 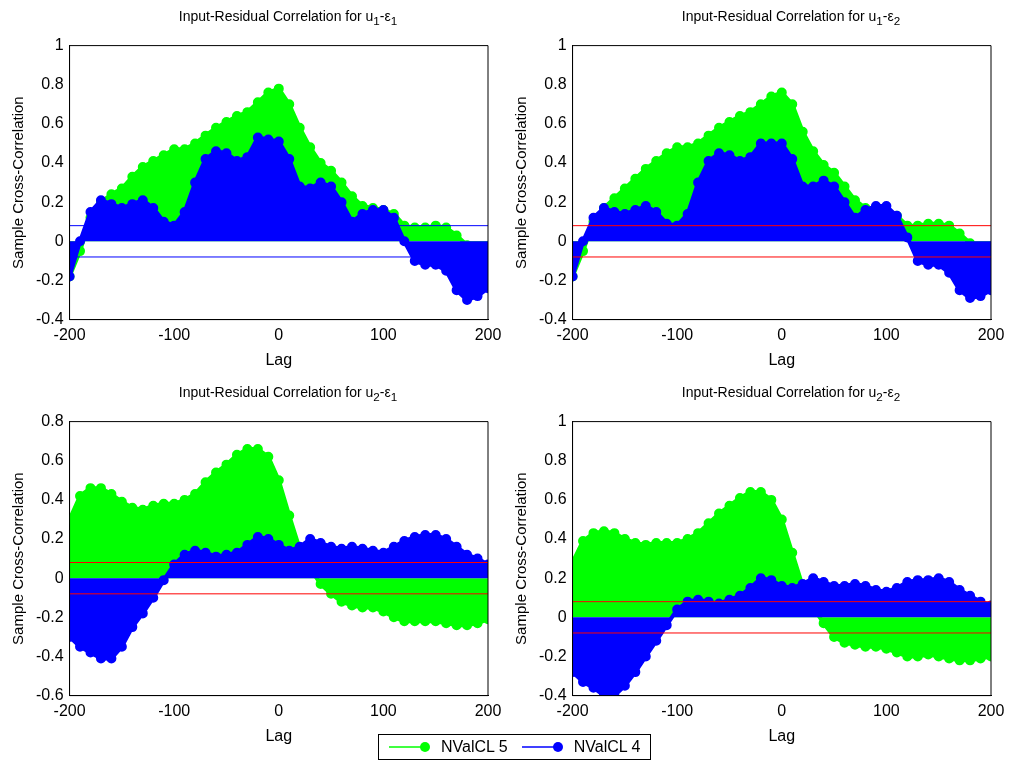 I want to click on chart-title: Input-Residual Correlation for u$_{2}$-ε$_{1}$, so click(x=288, y=394).